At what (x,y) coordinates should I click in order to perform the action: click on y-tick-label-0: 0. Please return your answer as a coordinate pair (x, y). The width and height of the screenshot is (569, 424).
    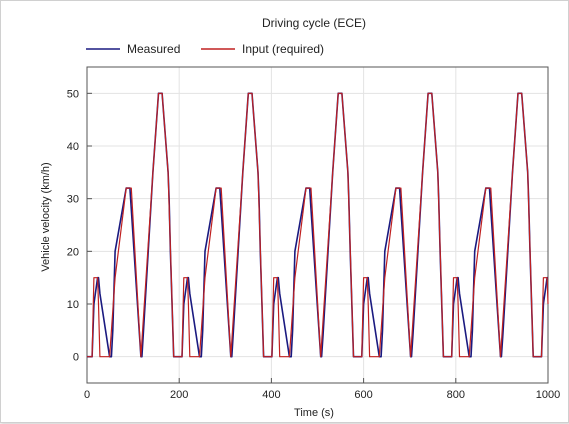
    Looking at the image, I should click on (76, 358).